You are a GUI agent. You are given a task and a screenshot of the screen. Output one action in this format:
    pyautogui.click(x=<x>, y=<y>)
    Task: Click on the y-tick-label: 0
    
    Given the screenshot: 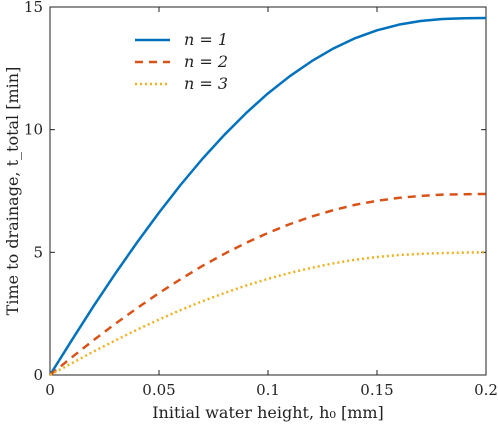 What is the action you would take?
    pyautogui.click(x=38, y=375)
    